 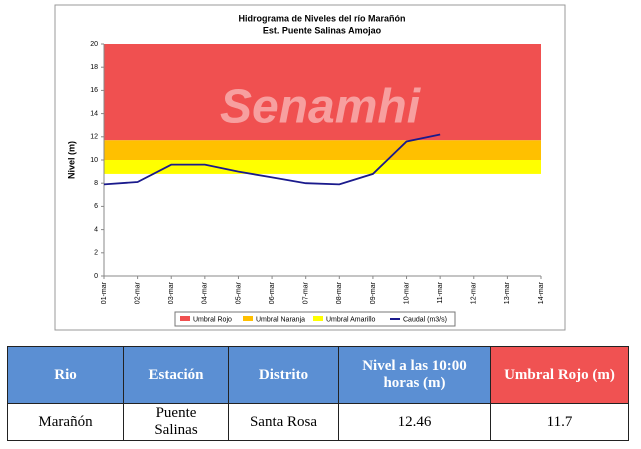 I want to click on x-tick-label: 10-mar, so click(x=406, y=292).